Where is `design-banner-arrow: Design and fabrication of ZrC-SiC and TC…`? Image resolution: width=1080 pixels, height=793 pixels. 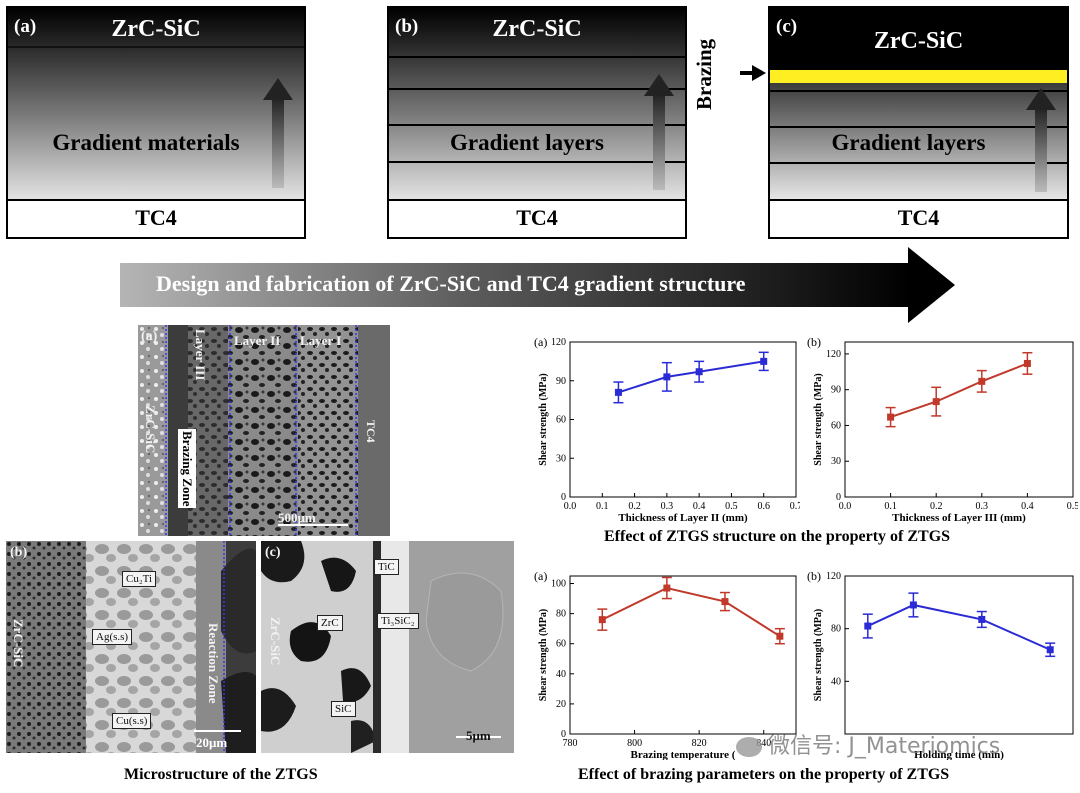
design-banner-arrow: Design and fabrication of ZrC-SiC and TC… is located at coordinates (537, 285).